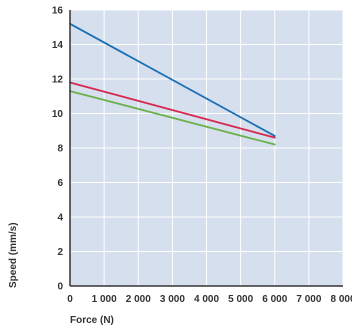 The height and width of the screenshot is (329, 352). Describe the element at coordinates (308, 299) in the screenshot. I see `x-tick-label: 7 000` at that location.